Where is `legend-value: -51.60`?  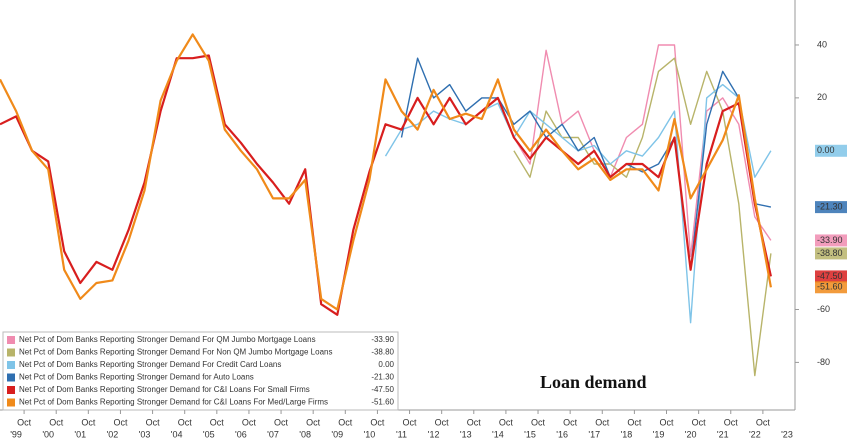
legend-value: -51.60 is located at coordinates (382, 402).